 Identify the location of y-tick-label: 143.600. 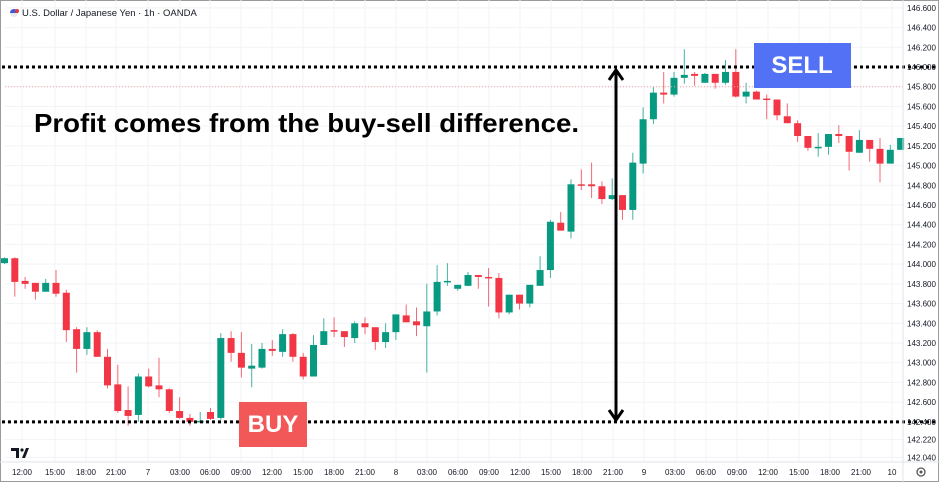
(921, 304).